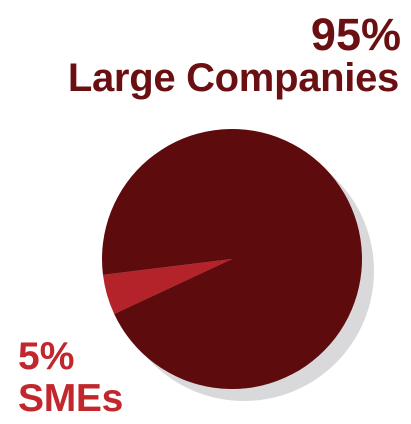  I want to click on slice-label-smes-percent: 5%, so click(46, 356).